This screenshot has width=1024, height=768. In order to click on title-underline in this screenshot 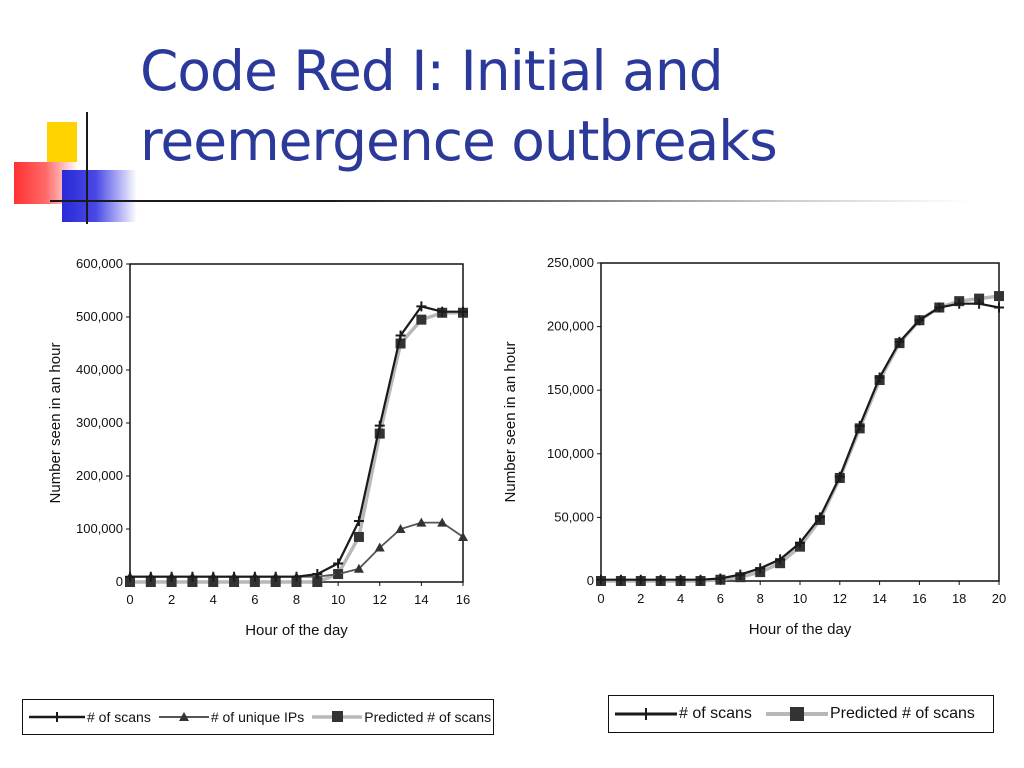, I will do `click(510, 201)`.